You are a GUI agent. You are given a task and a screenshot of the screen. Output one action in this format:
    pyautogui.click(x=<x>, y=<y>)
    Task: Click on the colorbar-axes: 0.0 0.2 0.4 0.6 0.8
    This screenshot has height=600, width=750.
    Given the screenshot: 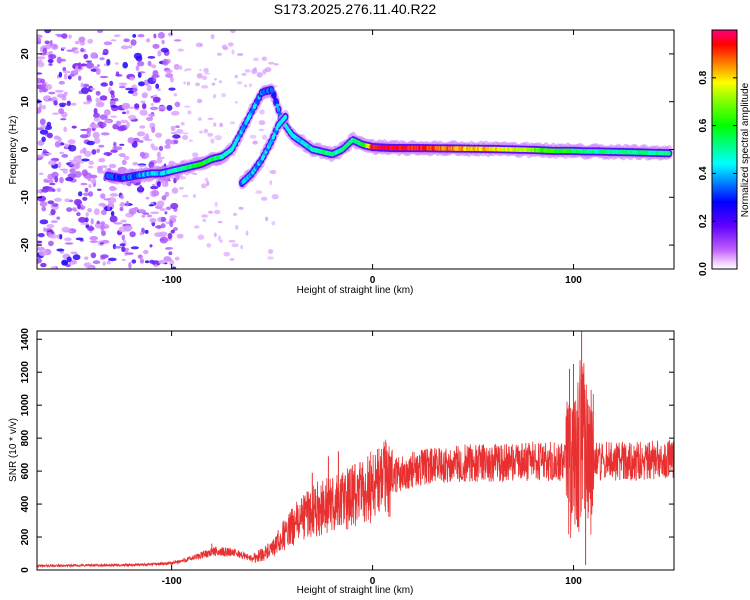 What is the action you would take?
    pyautogui.click(x=717, y=173)
    